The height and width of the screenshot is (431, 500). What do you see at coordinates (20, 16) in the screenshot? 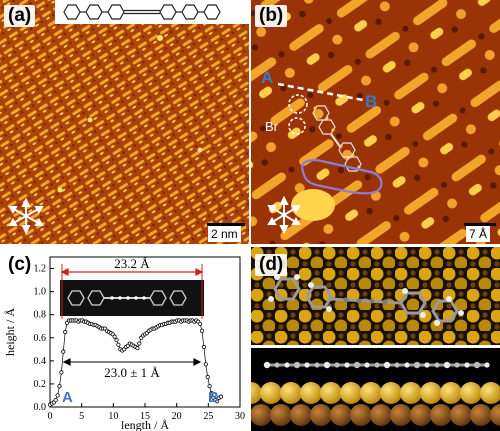
I see `panel-label-a: (a)` at bounding box center [20, 16].